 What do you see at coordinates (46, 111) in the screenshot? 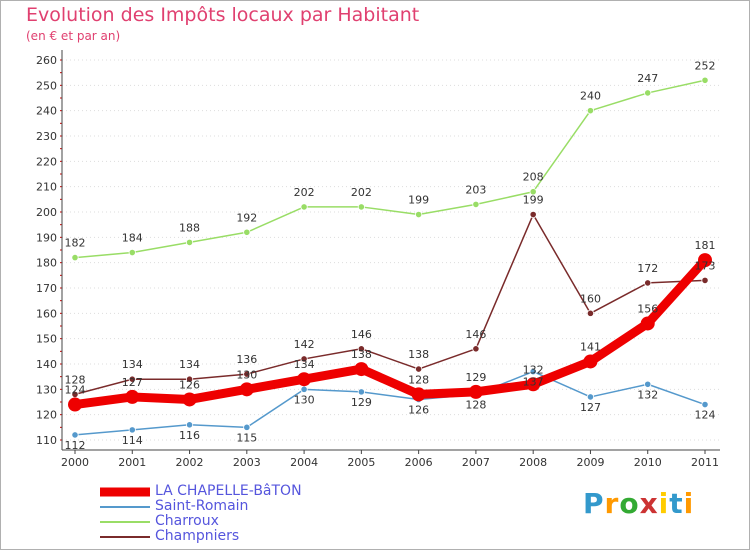
I see `y-tick-label: 240` at bounding box center [46, 111].